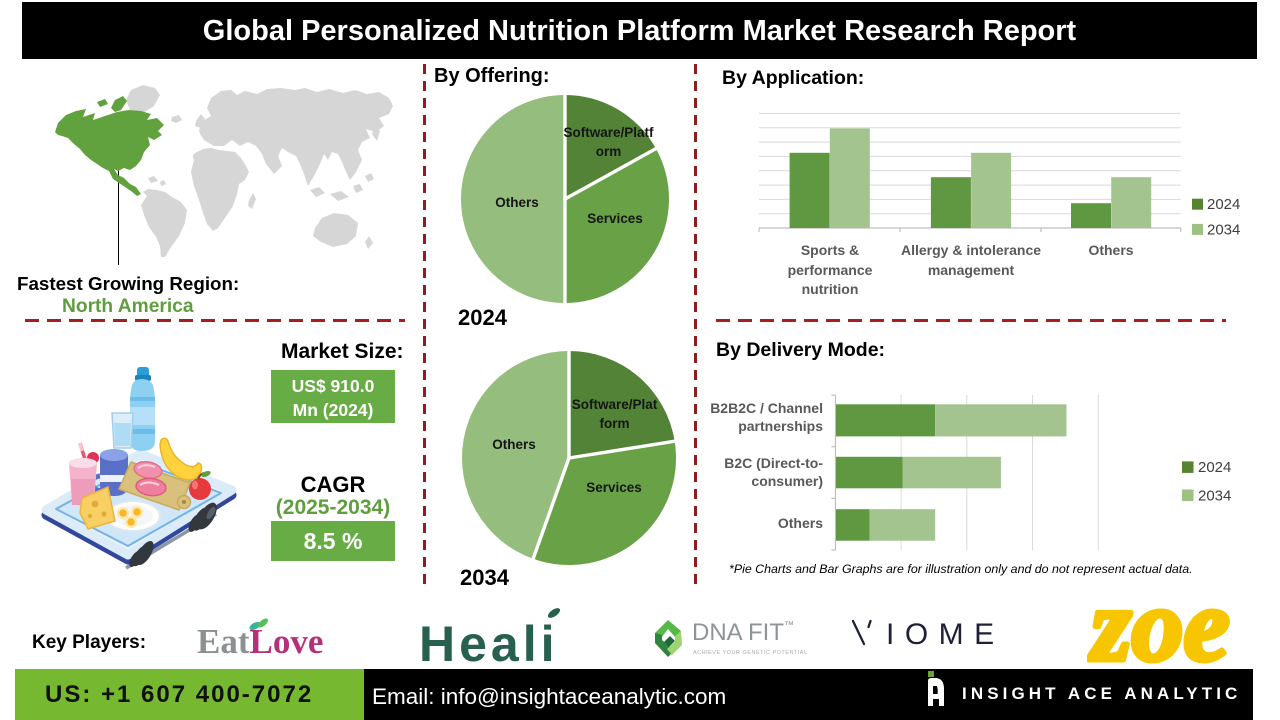 The image size is (1280, 720). Describe the element at coordinates (1159, 633) in the screenshot. I see `svg-text: zoe` at that location.